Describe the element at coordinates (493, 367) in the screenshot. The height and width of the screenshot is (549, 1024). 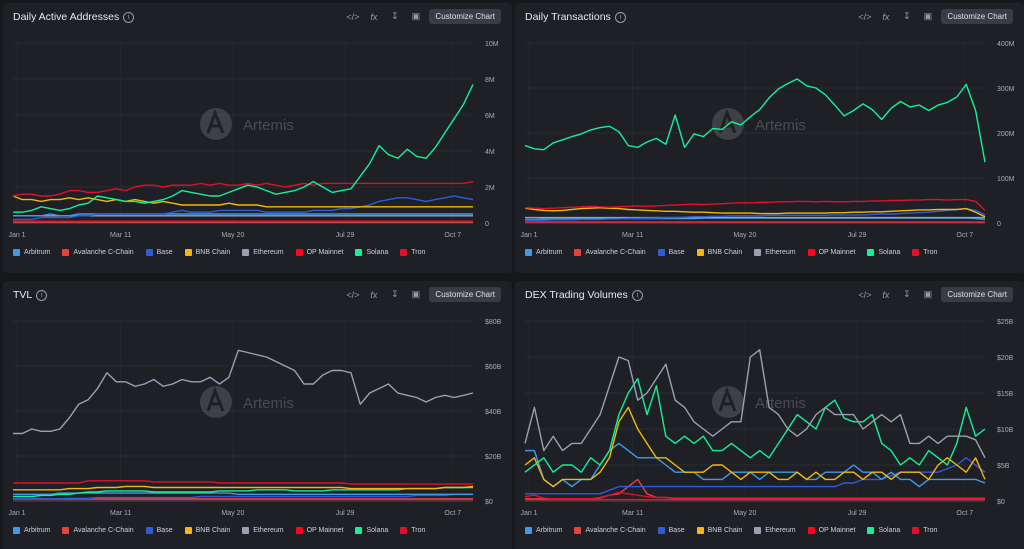
I see `y-tick-label: $60B` at that location.